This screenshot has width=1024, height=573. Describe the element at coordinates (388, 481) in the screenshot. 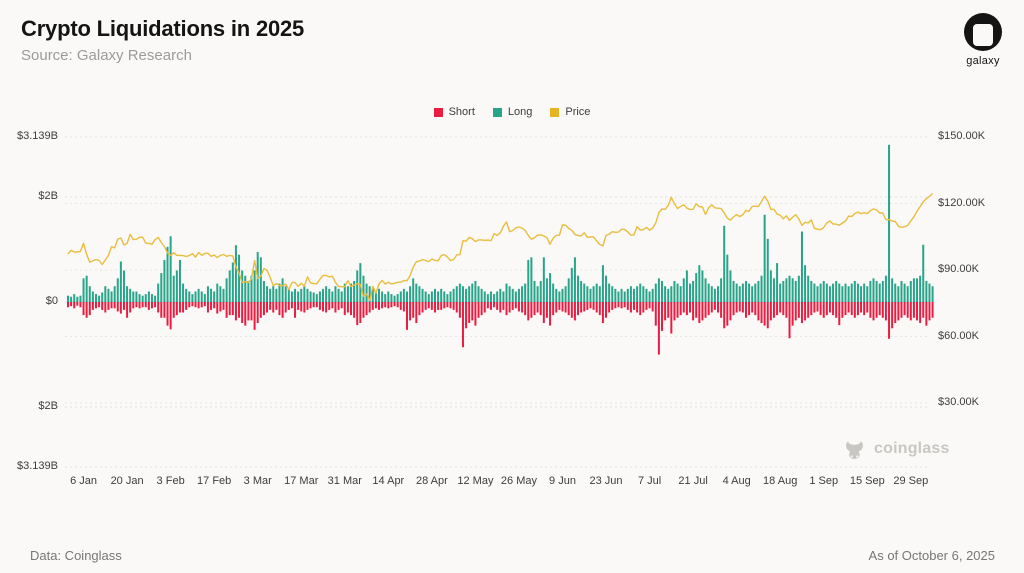

I see `x-axis-tick-label: 14 Apr` at that location.